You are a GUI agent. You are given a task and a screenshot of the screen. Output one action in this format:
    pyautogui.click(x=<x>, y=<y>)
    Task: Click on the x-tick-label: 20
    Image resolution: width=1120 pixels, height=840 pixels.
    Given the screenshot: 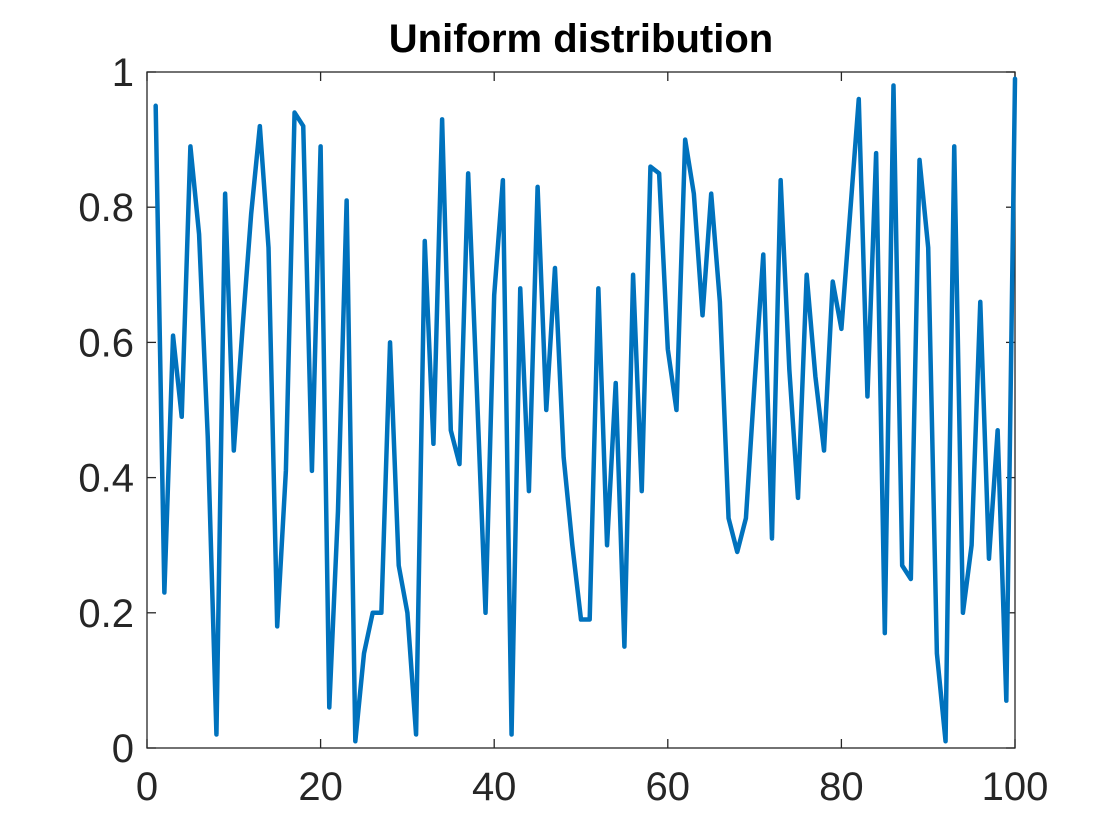 What is the action you would take?
    pyautogui.click(x=320, y=787)
    